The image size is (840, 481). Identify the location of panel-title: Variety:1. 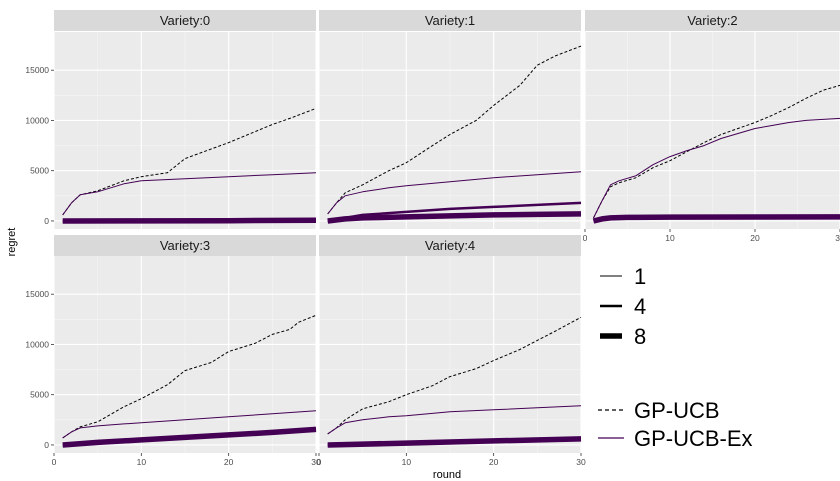
(450, 20).